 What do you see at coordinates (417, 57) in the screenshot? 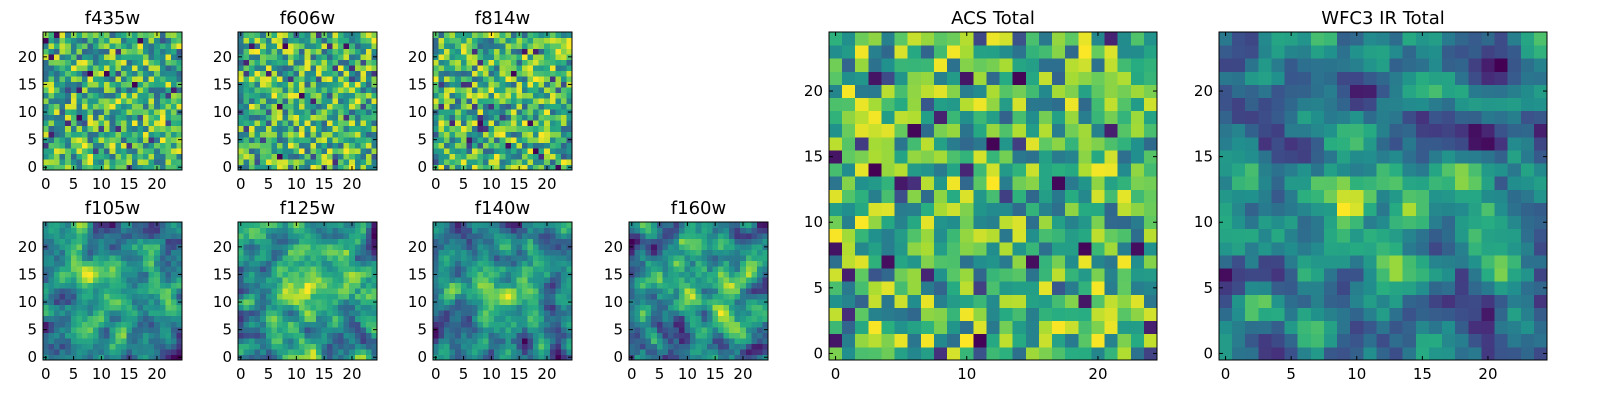
I see `y-tick-label: 20` at bounding box center [417, 57].